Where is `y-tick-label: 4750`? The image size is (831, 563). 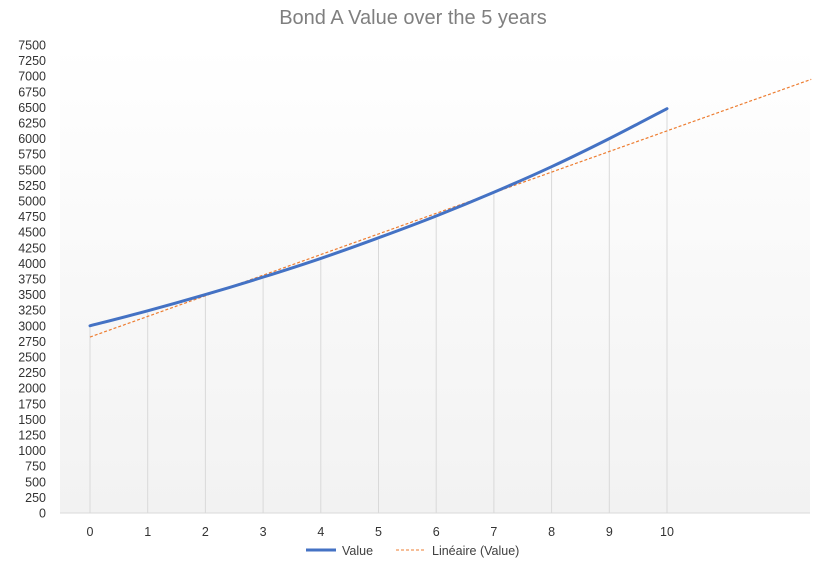 y-tick-label: 4750 is located at coordinates (32, 217).